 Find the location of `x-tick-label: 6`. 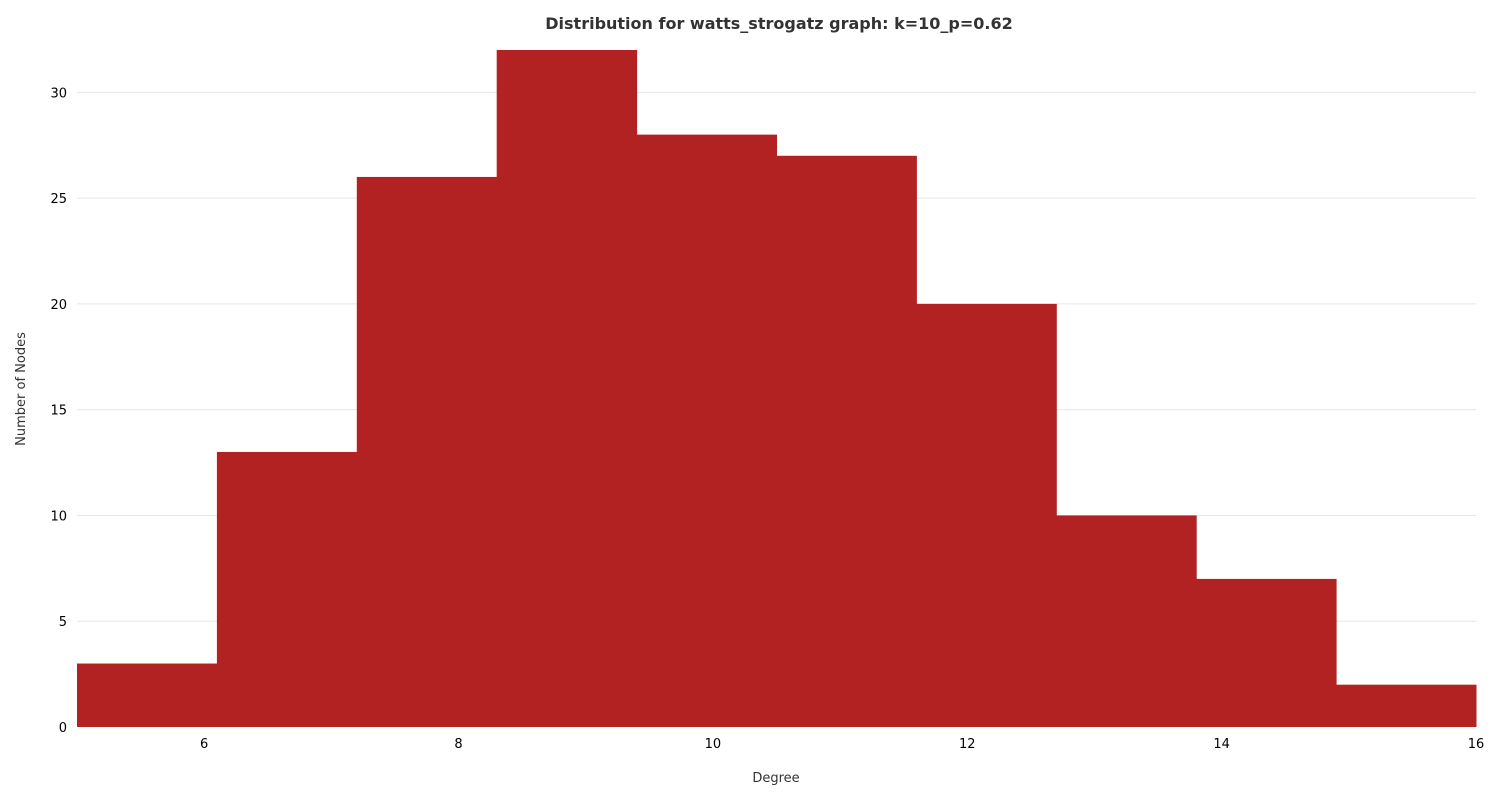

x-tick-label: 6 is located at coordinates (204, 744).